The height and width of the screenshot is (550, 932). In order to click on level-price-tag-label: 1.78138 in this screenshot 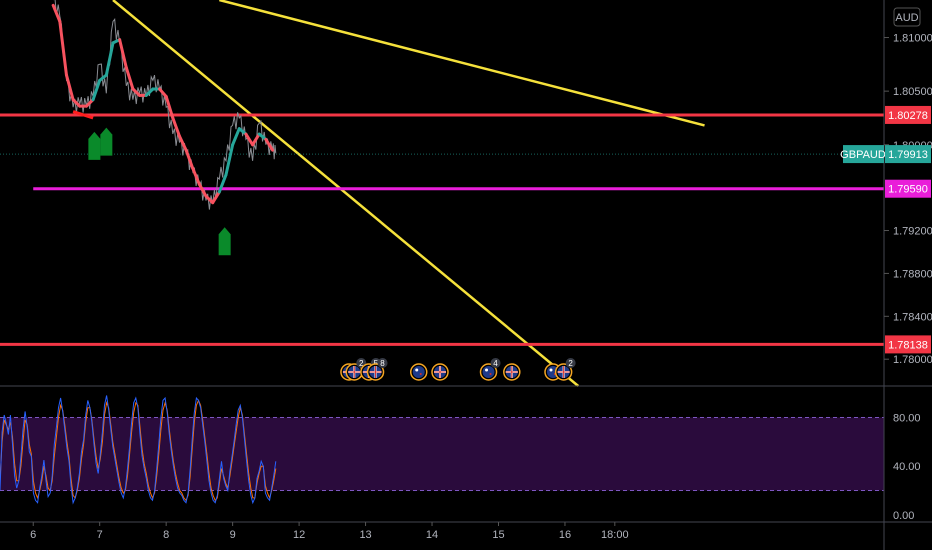, I will do `click(908, 345)`.